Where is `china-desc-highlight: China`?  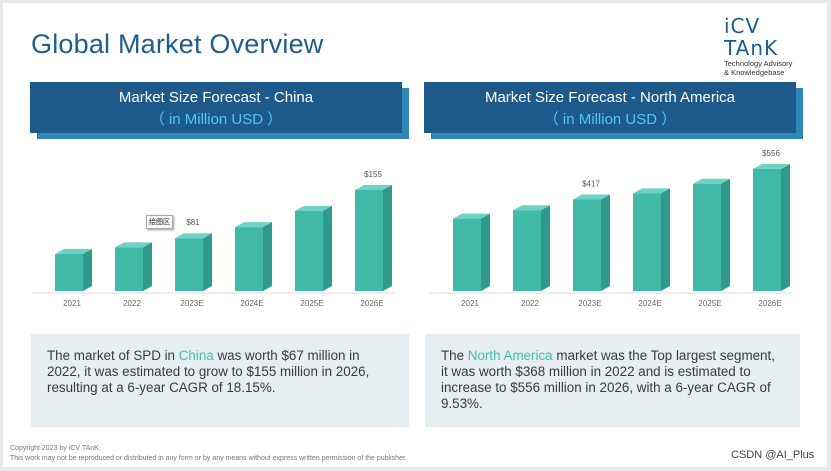
china-desc-highlight: China is located at coordinates (196, 355).